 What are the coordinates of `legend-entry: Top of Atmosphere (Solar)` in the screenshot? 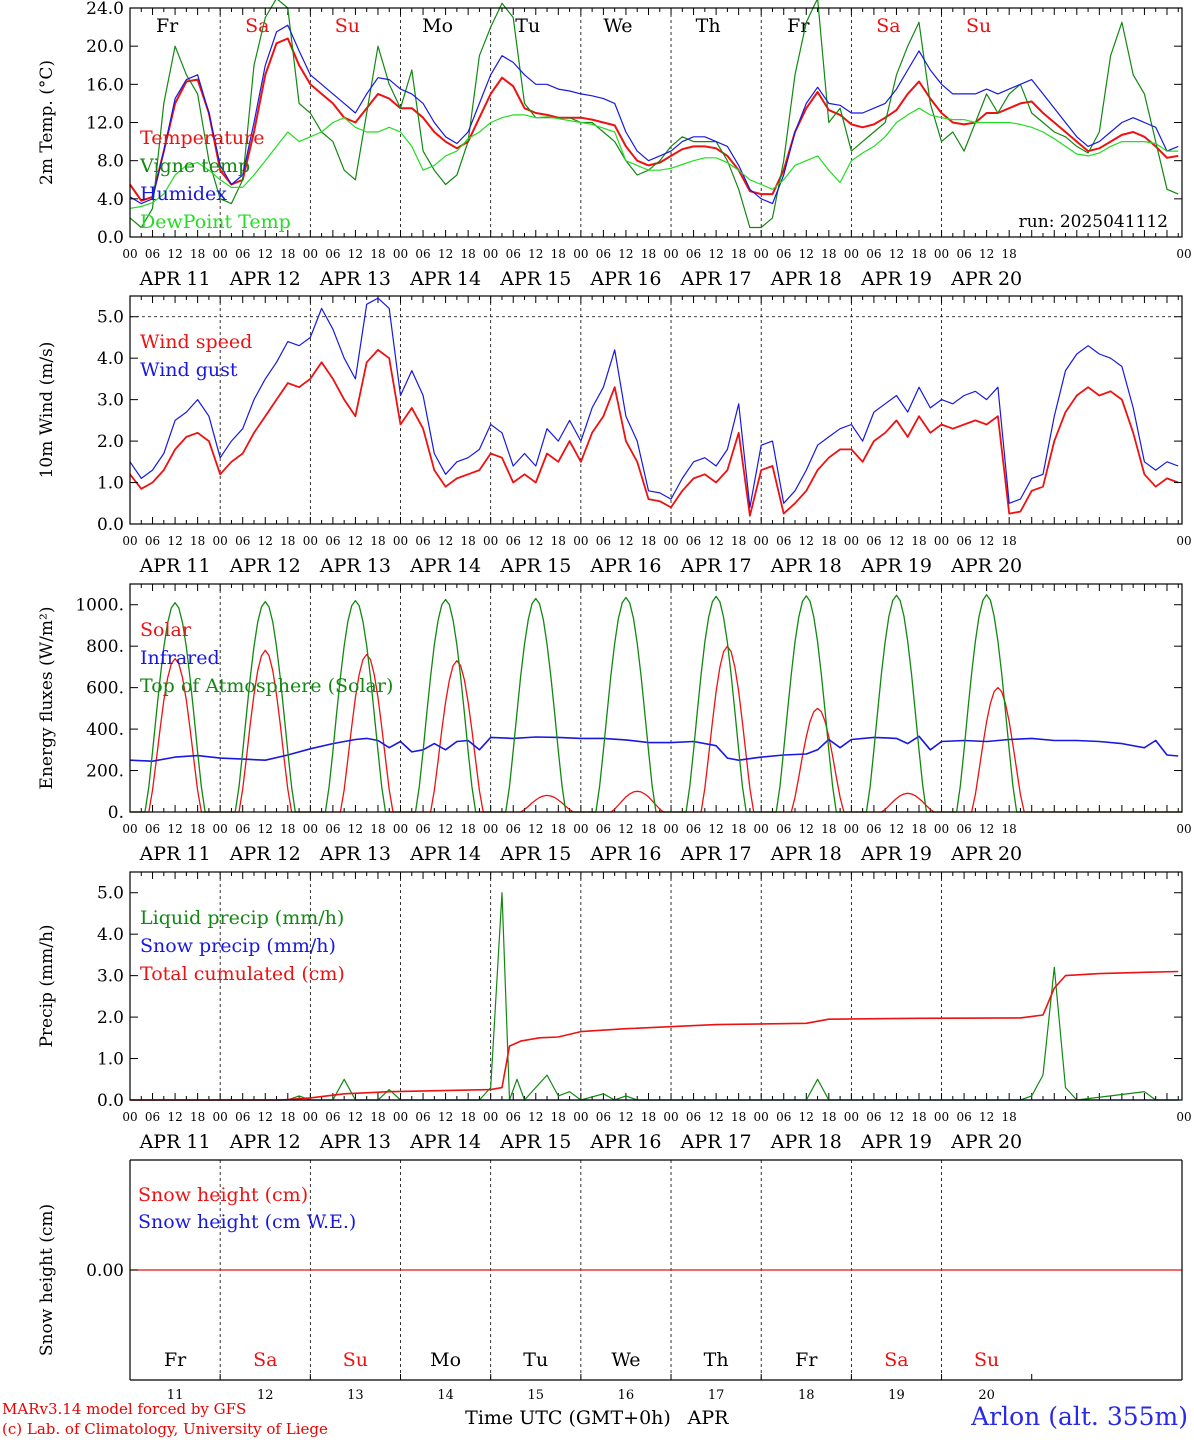 It's located at (266, 686).